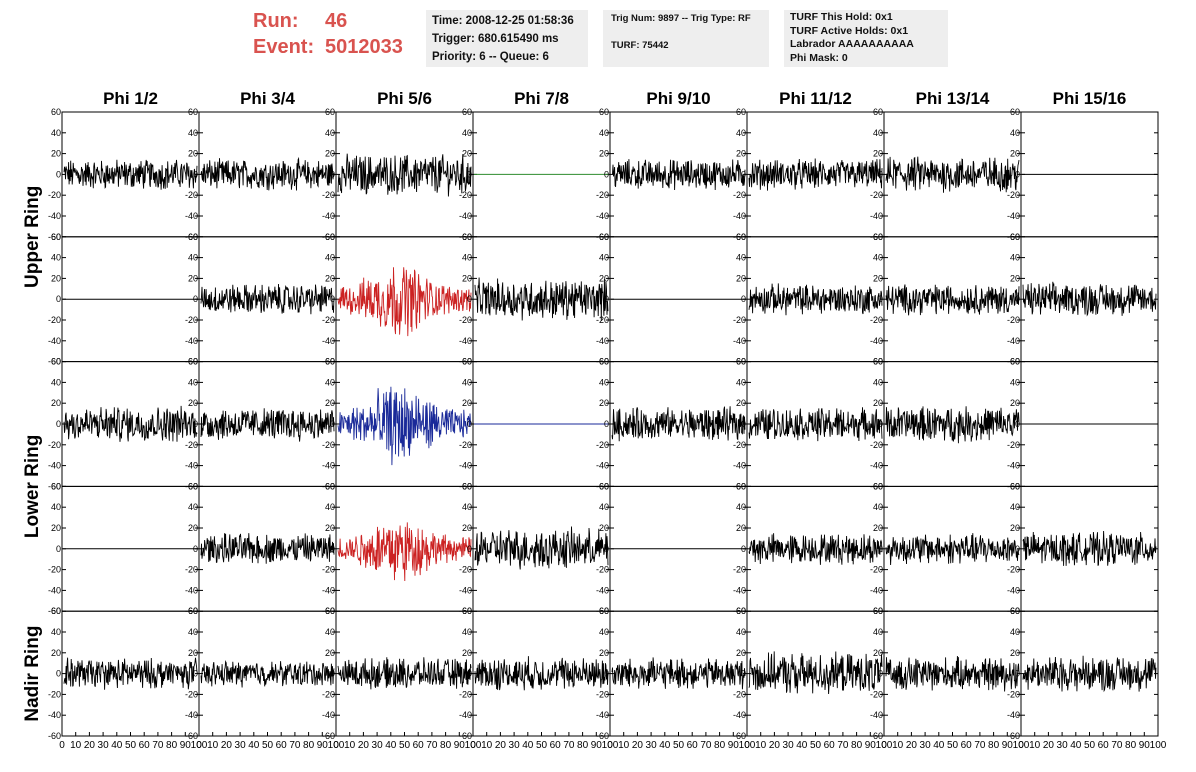  I want to click on ring-label-2: Nadir Ring, so click(32, 674).